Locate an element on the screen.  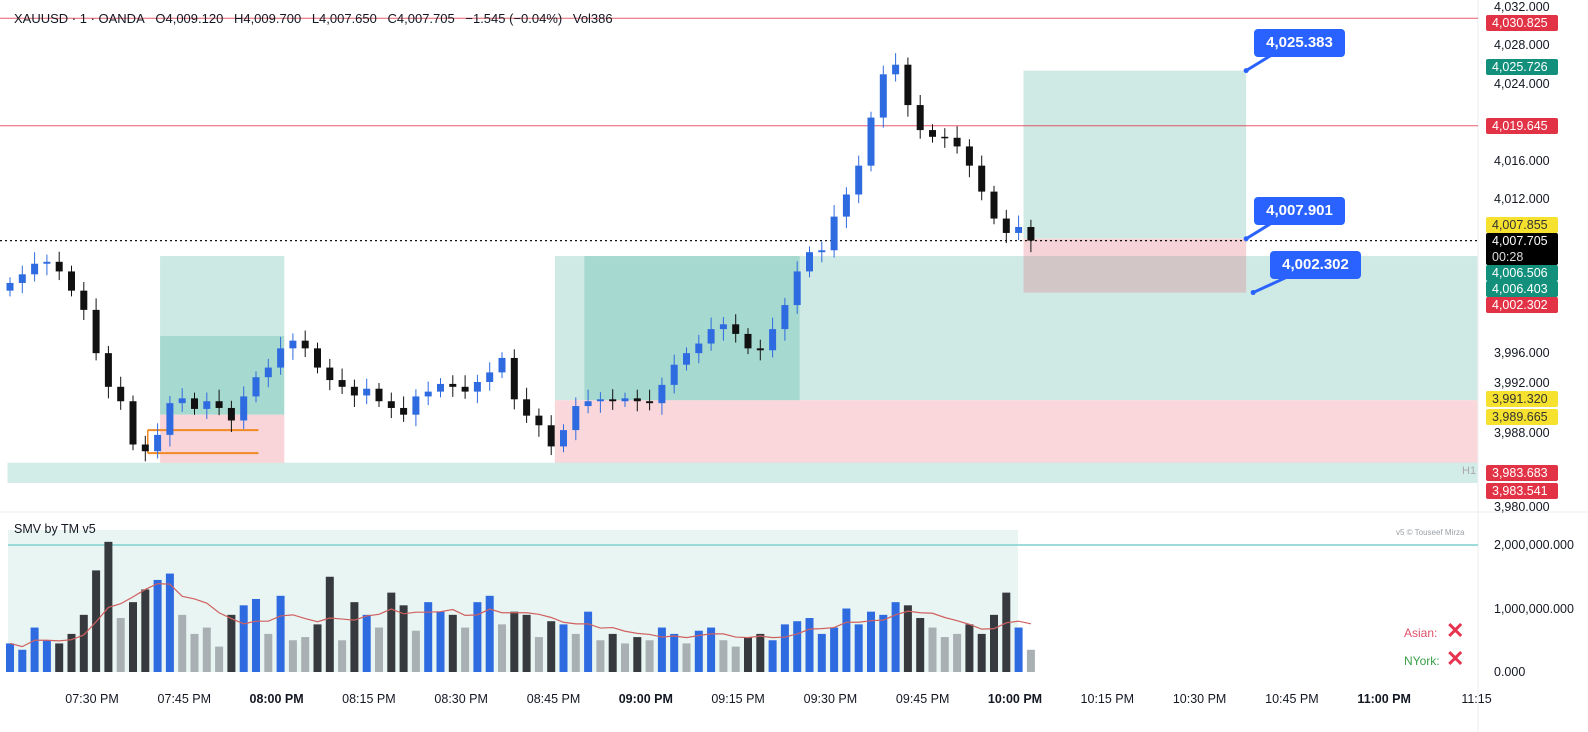
price-tag-green: 4,025.726 is located at coordinates (1522, 67).